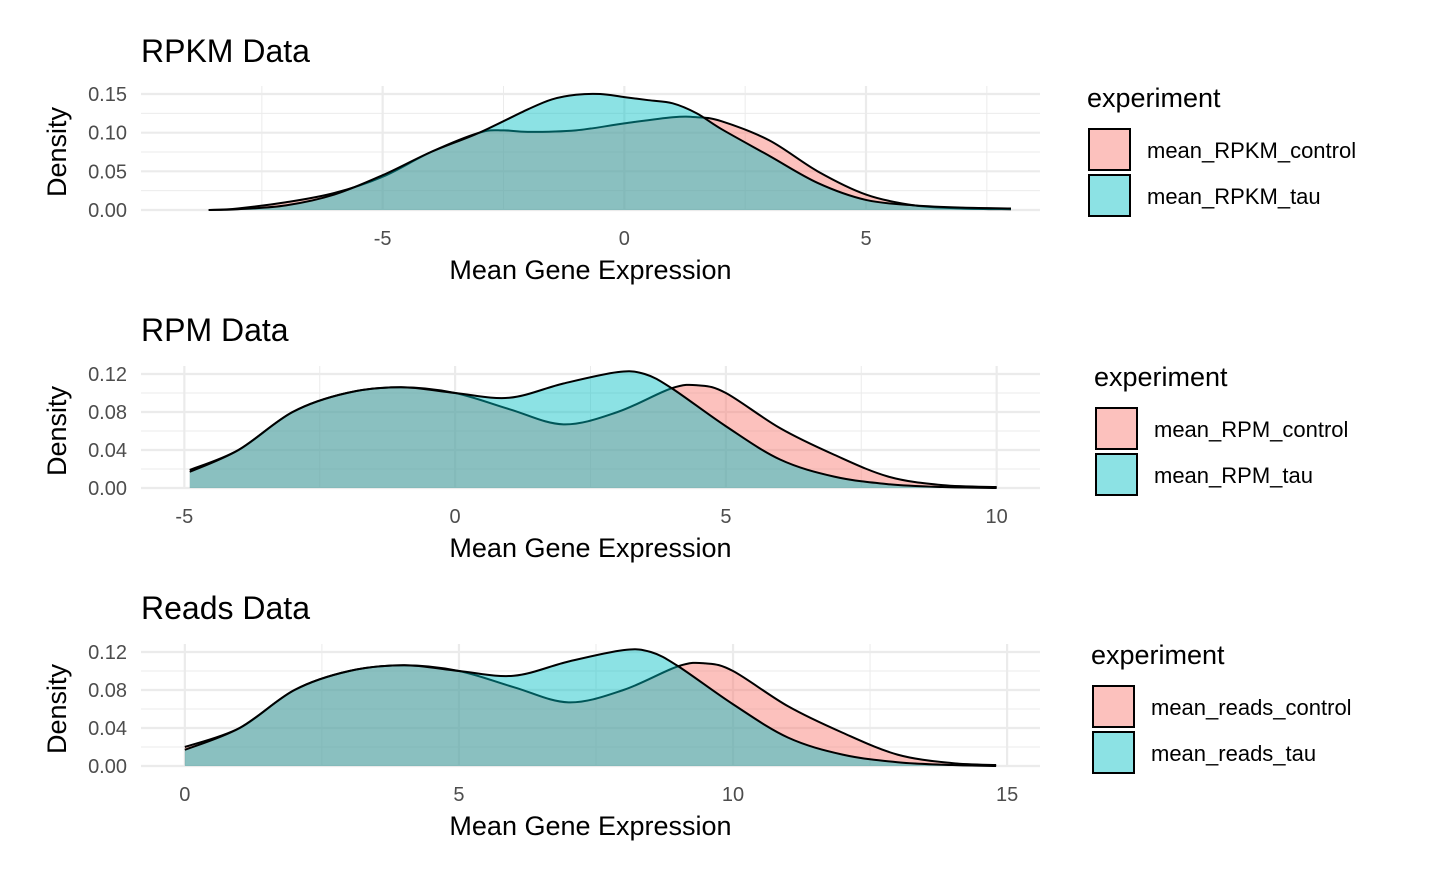 The width and height of the screenshot is (1436, 872). Describe the element at coordinates (1116, 474) in the screenshot. I see `legend-key-mean_RPM_tau` at that location.